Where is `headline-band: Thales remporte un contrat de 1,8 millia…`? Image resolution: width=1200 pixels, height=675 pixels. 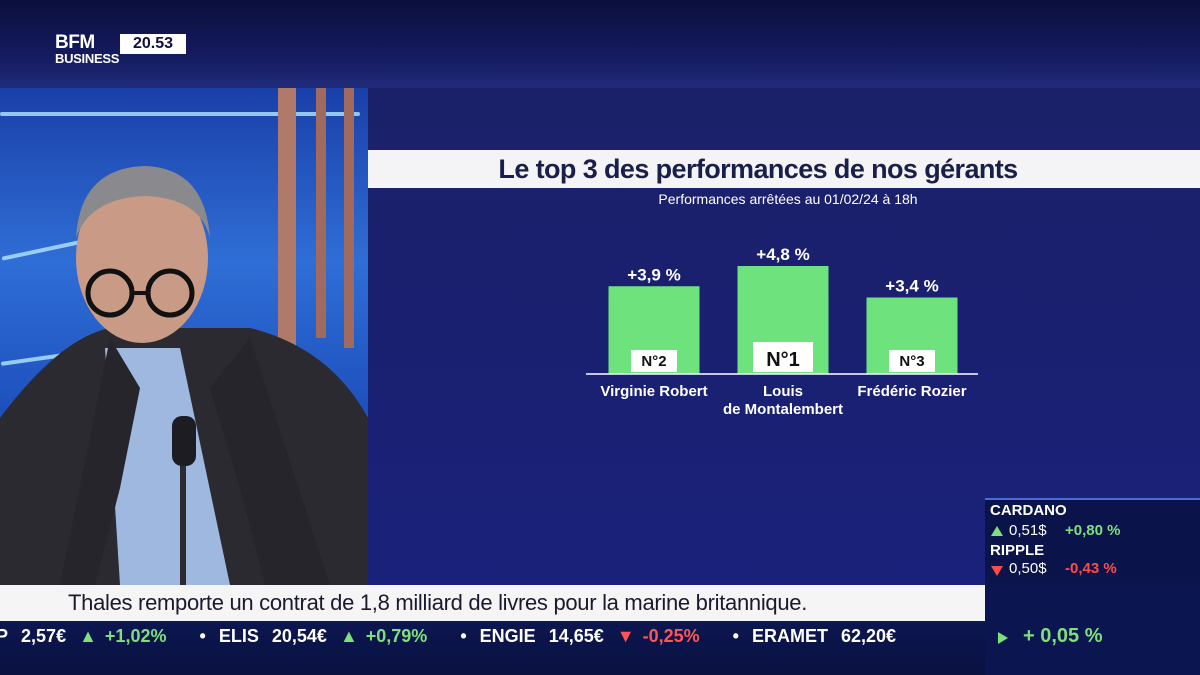 headline-band: Thales remporte un contrat de 1,8 millia… is located at coordinates (492, 603).